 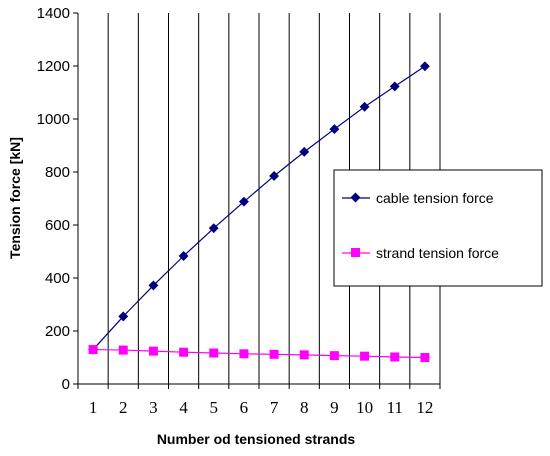 I want to click on x-tick-label: 3, so click(x=153, y=407).